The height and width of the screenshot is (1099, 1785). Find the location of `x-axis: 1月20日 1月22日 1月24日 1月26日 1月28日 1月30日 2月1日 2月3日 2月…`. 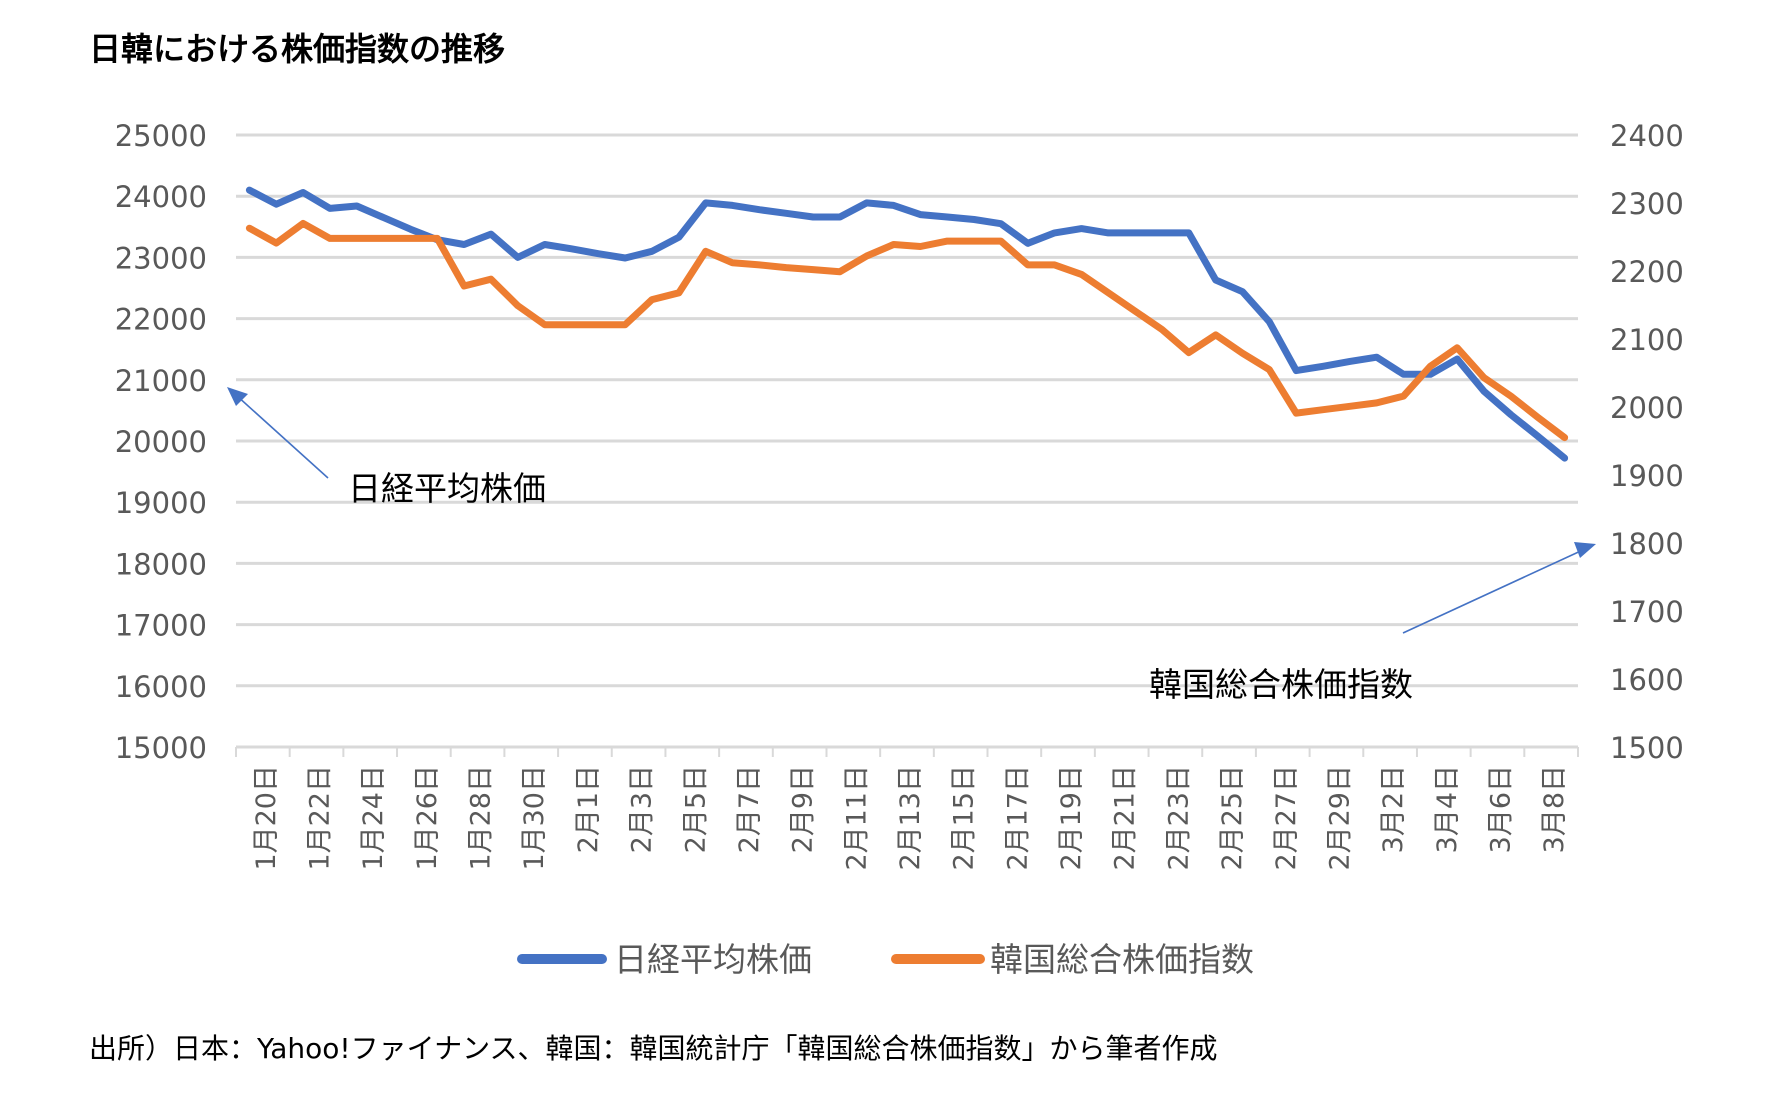

x-axis: 1月20日 1月22日 1月24日 1月26日 1月28日 1月30日 2月1日 2月3日 2月… is located at coordinates (907, 809).